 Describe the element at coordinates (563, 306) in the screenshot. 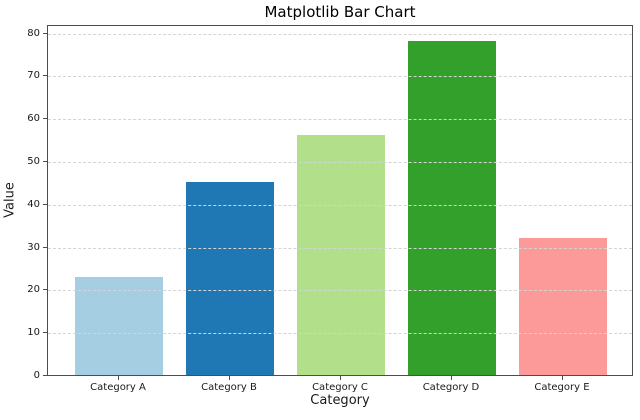

I see `bar-category-e` at that location.